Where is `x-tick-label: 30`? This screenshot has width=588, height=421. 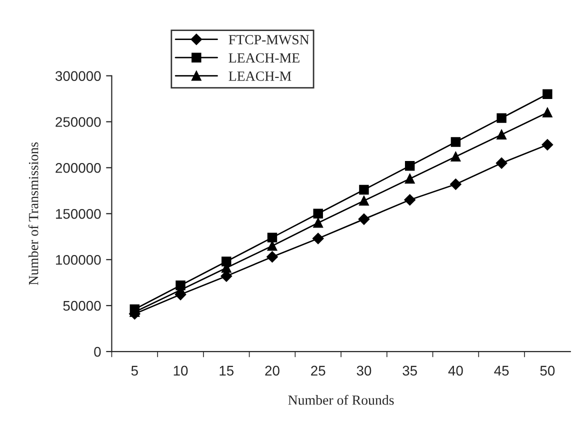
x-tick-label: 30 is located at coordinates (364, 371).